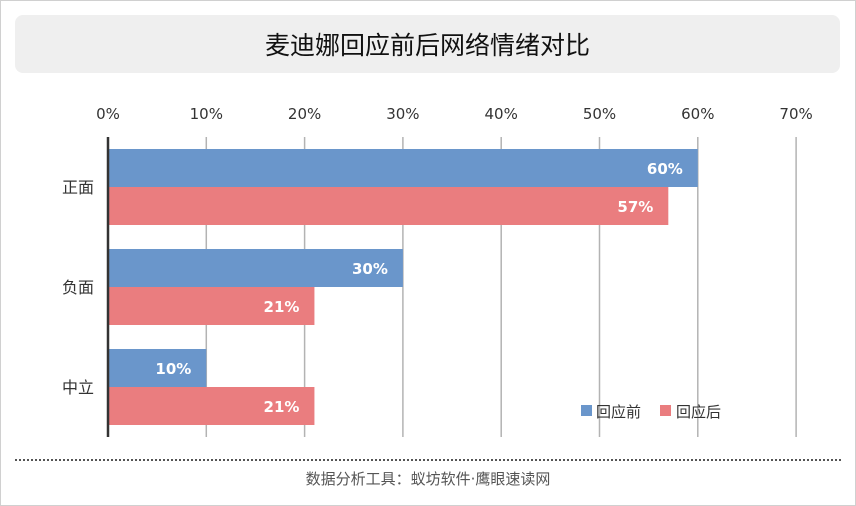 The image size is (856, 506). I want to click on footer-source: 数据分析工具：蚁坊软件·鹰眼速读网, so click(428, 479).